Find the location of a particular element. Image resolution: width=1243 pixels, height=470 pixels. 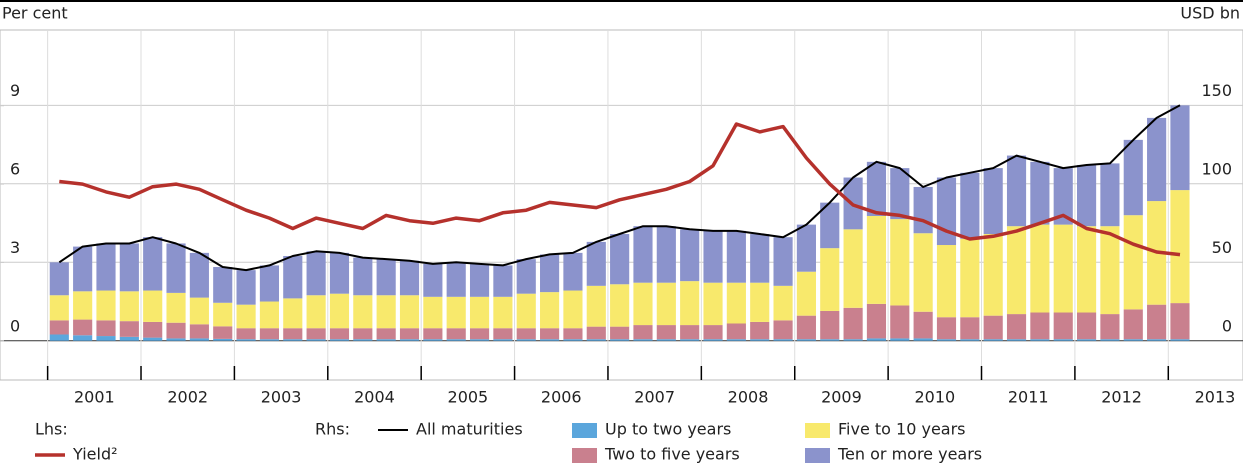

right-unit: USD bn is located at coordinates (1210, 13).